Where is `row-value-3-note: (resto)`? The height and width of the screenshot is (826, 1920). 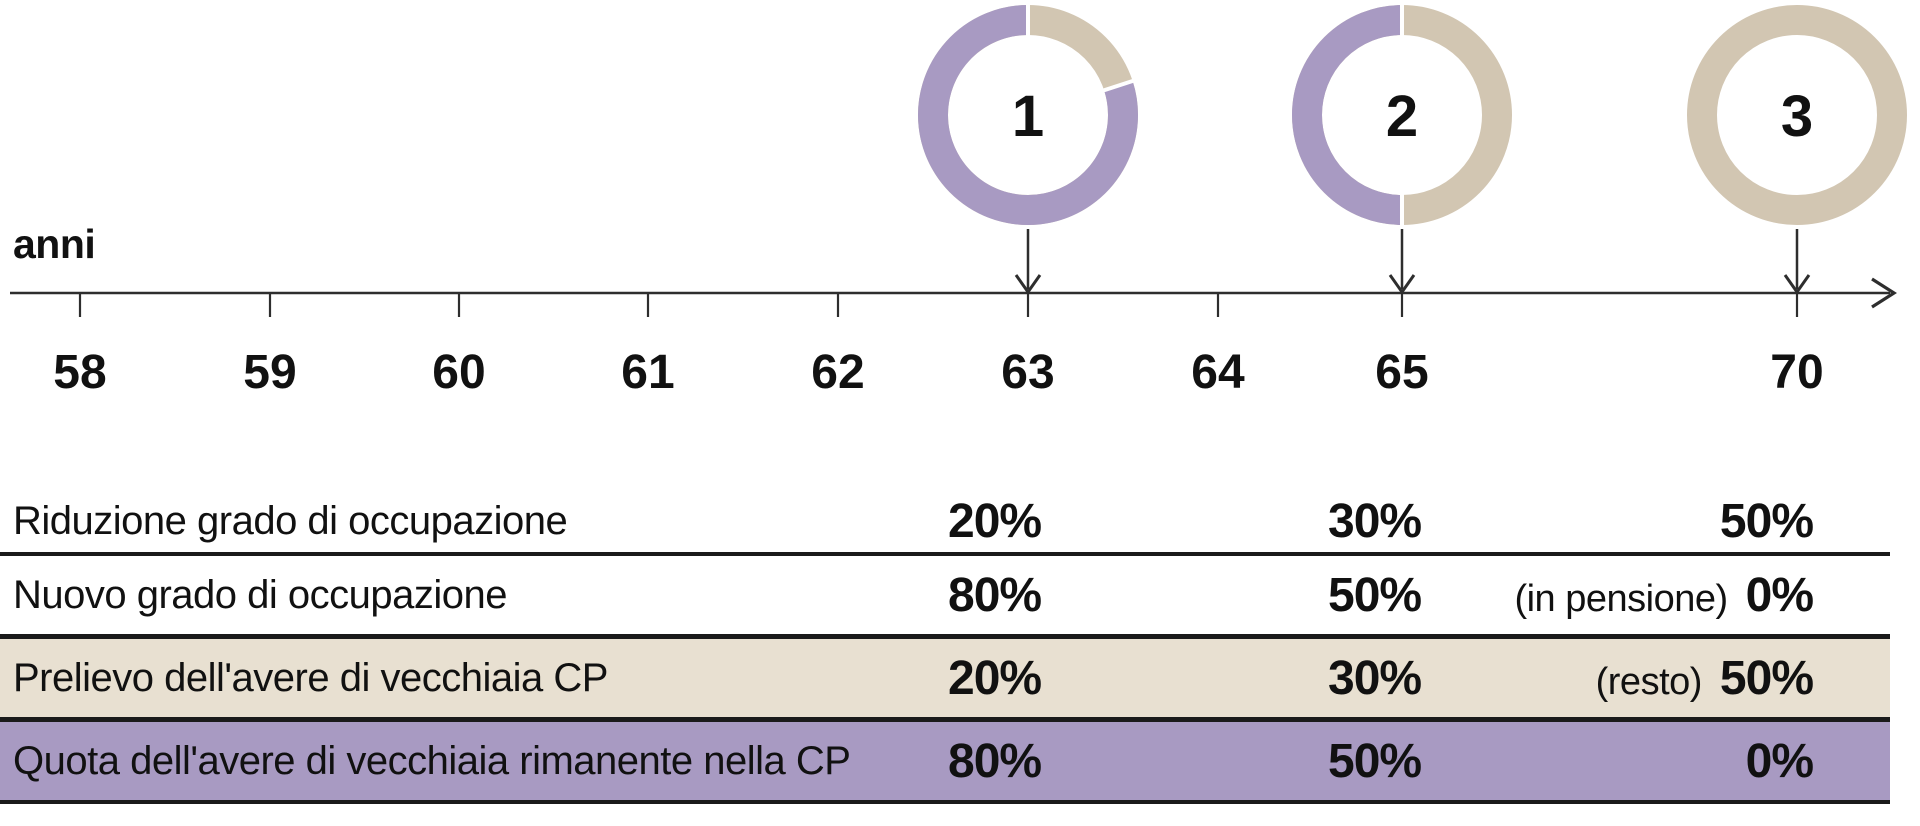
row-value-3-note: (resto) is located at coordinates (1649, 681).